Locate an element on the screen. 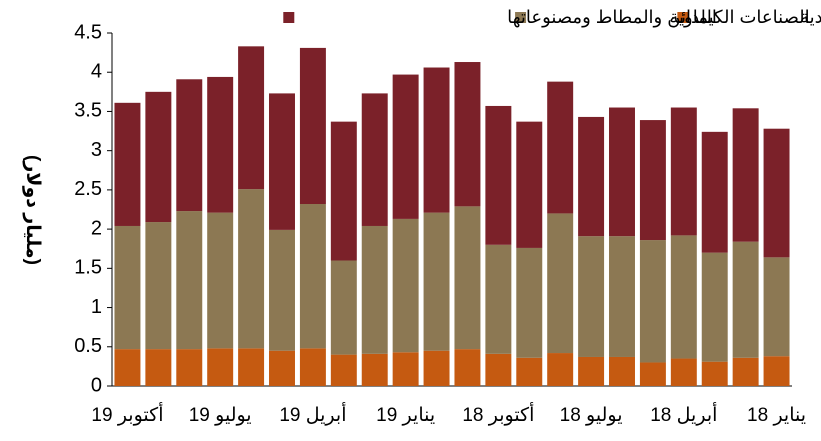 The height and width of the screenshot is (441, 821). y-axis-label: (مليار دولار) is located at coordinates (32, 210).